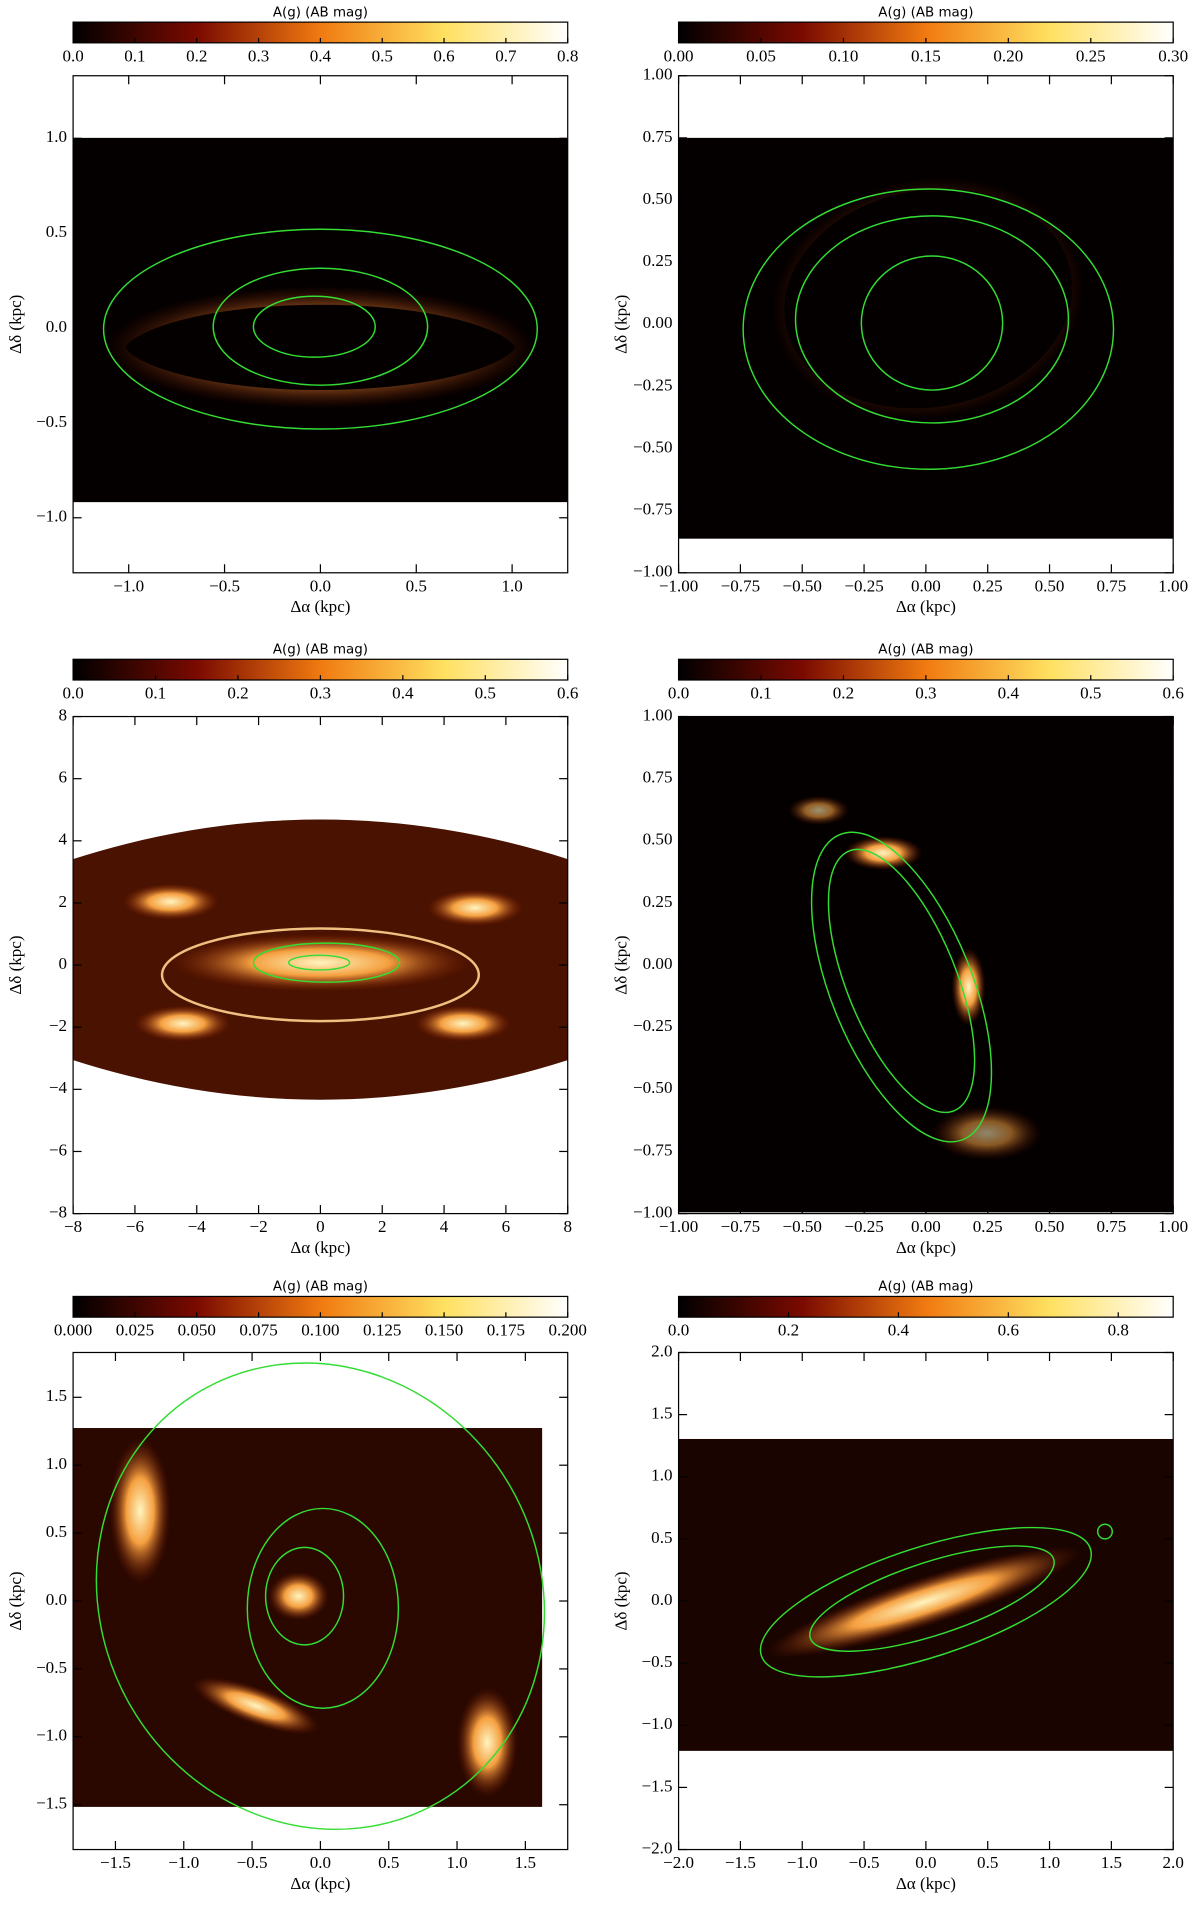 This screenshot has width=1200, height=1907. I want to click on y-tick-label: 0.00, so click(658, 963).